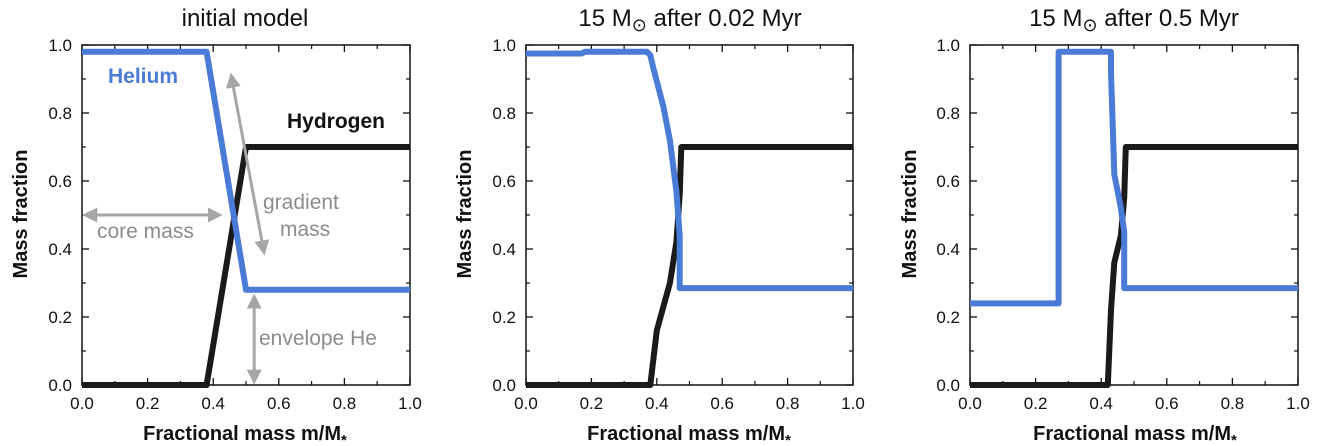 This screenshot has width=1324, height=446. I want to click on series-label-hydrogen: Hydrogen, so click(336, 121).